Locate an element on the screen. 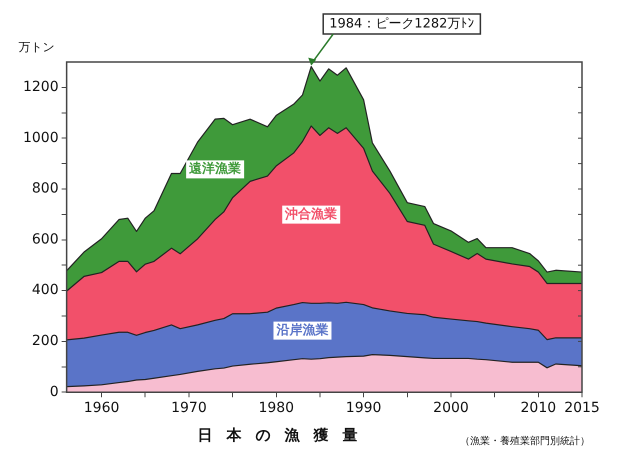  series-label: 遠洋漁業 is located at coordinates (215, 169).